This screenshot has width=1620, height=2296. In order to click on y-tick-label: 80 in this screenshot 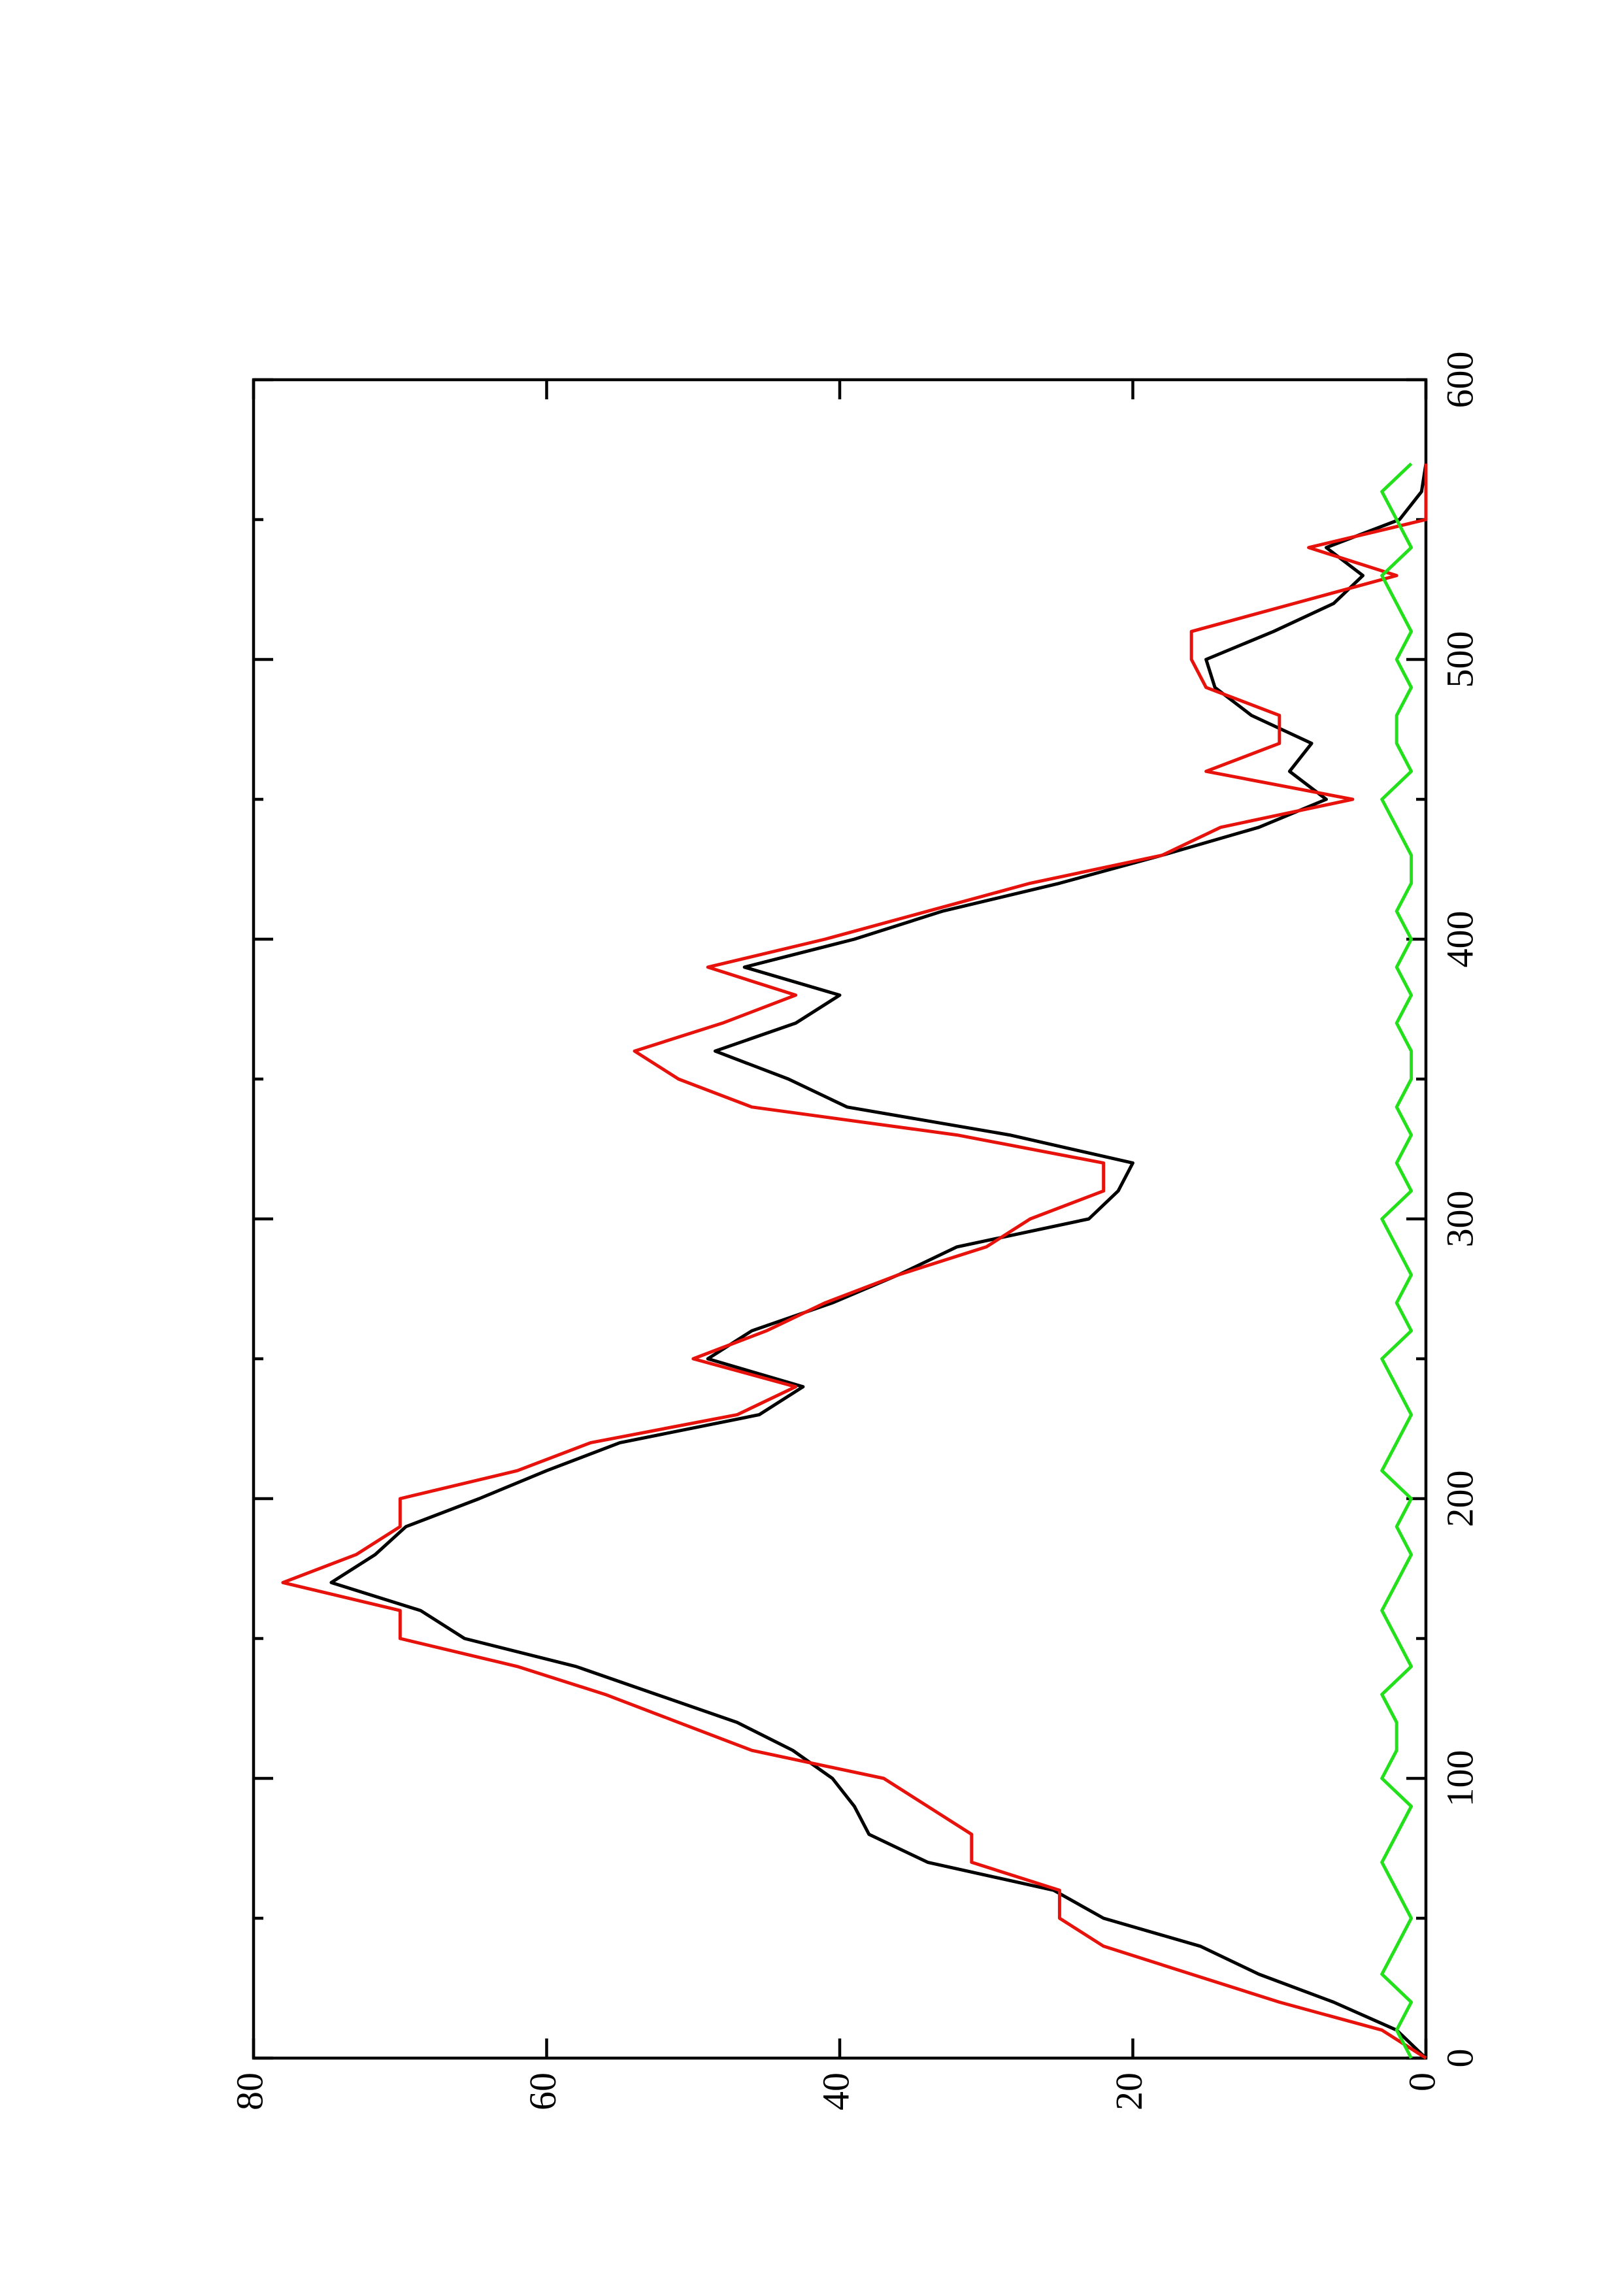, I will do `click(249, 2091)`.